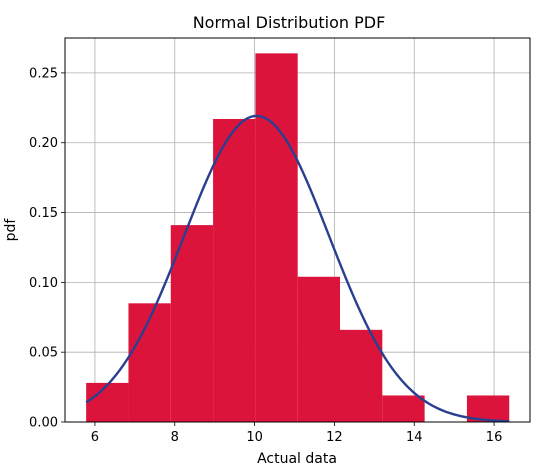  What do you see at coordinates (43, 143) in the screenshot?
I see `y-tick-label: 0.20` at bounding box center [43, 143].